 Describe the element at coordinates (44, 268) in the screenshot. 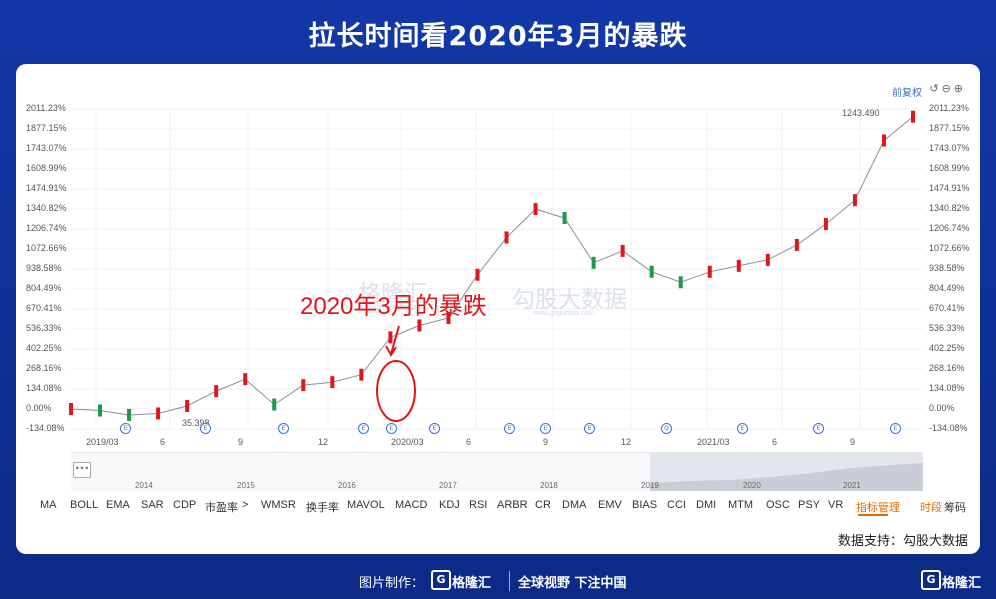

I see `y-tick-label: 938.58%` at that location.